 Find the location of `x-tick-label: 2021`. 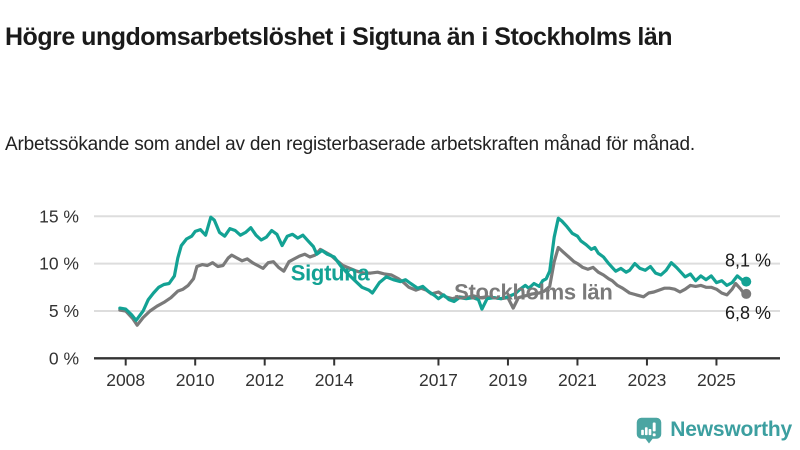

x-tick-label: 2021 is located at coordinates (577, 380).